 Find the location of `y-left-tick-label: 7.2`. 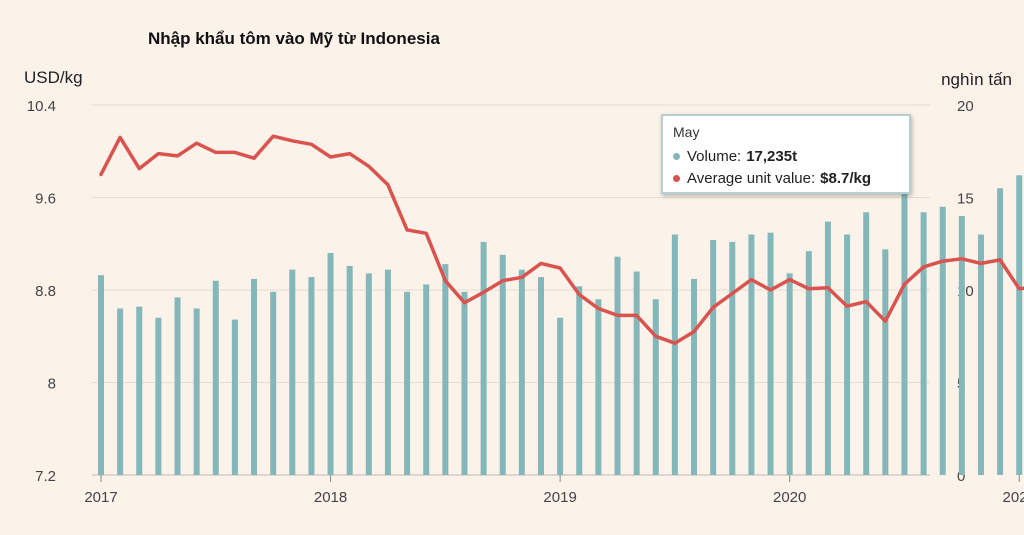

y-left-tick-label: 7.2 is located at coordinates (45, 476).